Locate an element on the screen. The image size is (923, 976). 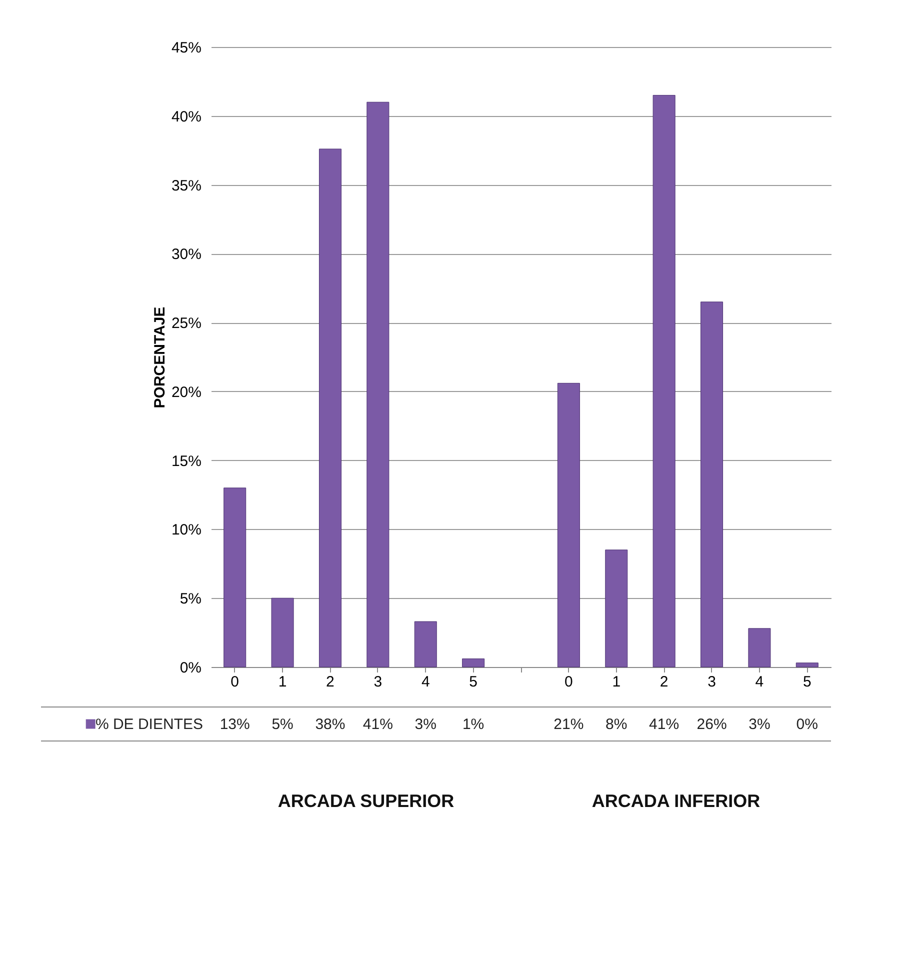
y-tick-label: 20% is located at coordinates (186, 392).